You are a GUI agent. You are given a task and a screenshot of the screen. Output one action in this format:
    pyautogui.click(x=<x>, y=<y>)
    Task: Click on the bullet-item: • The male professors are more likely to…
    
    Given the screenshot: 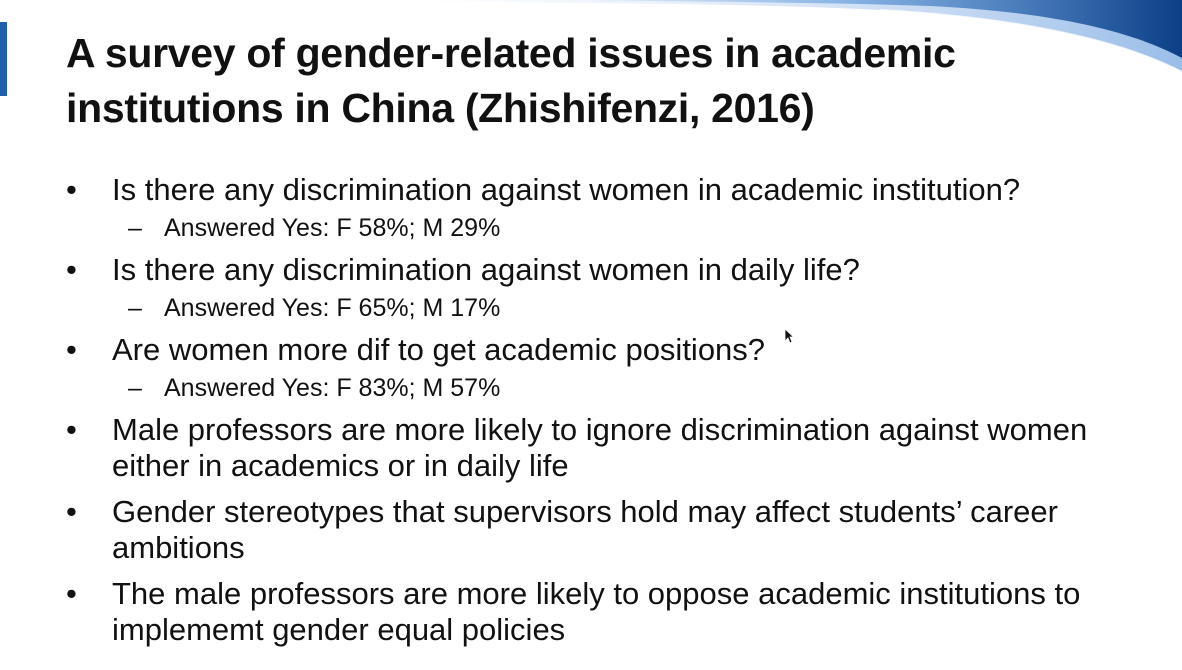 What is the action you would take?
    pyautogui.click(x=611, y=612)
    